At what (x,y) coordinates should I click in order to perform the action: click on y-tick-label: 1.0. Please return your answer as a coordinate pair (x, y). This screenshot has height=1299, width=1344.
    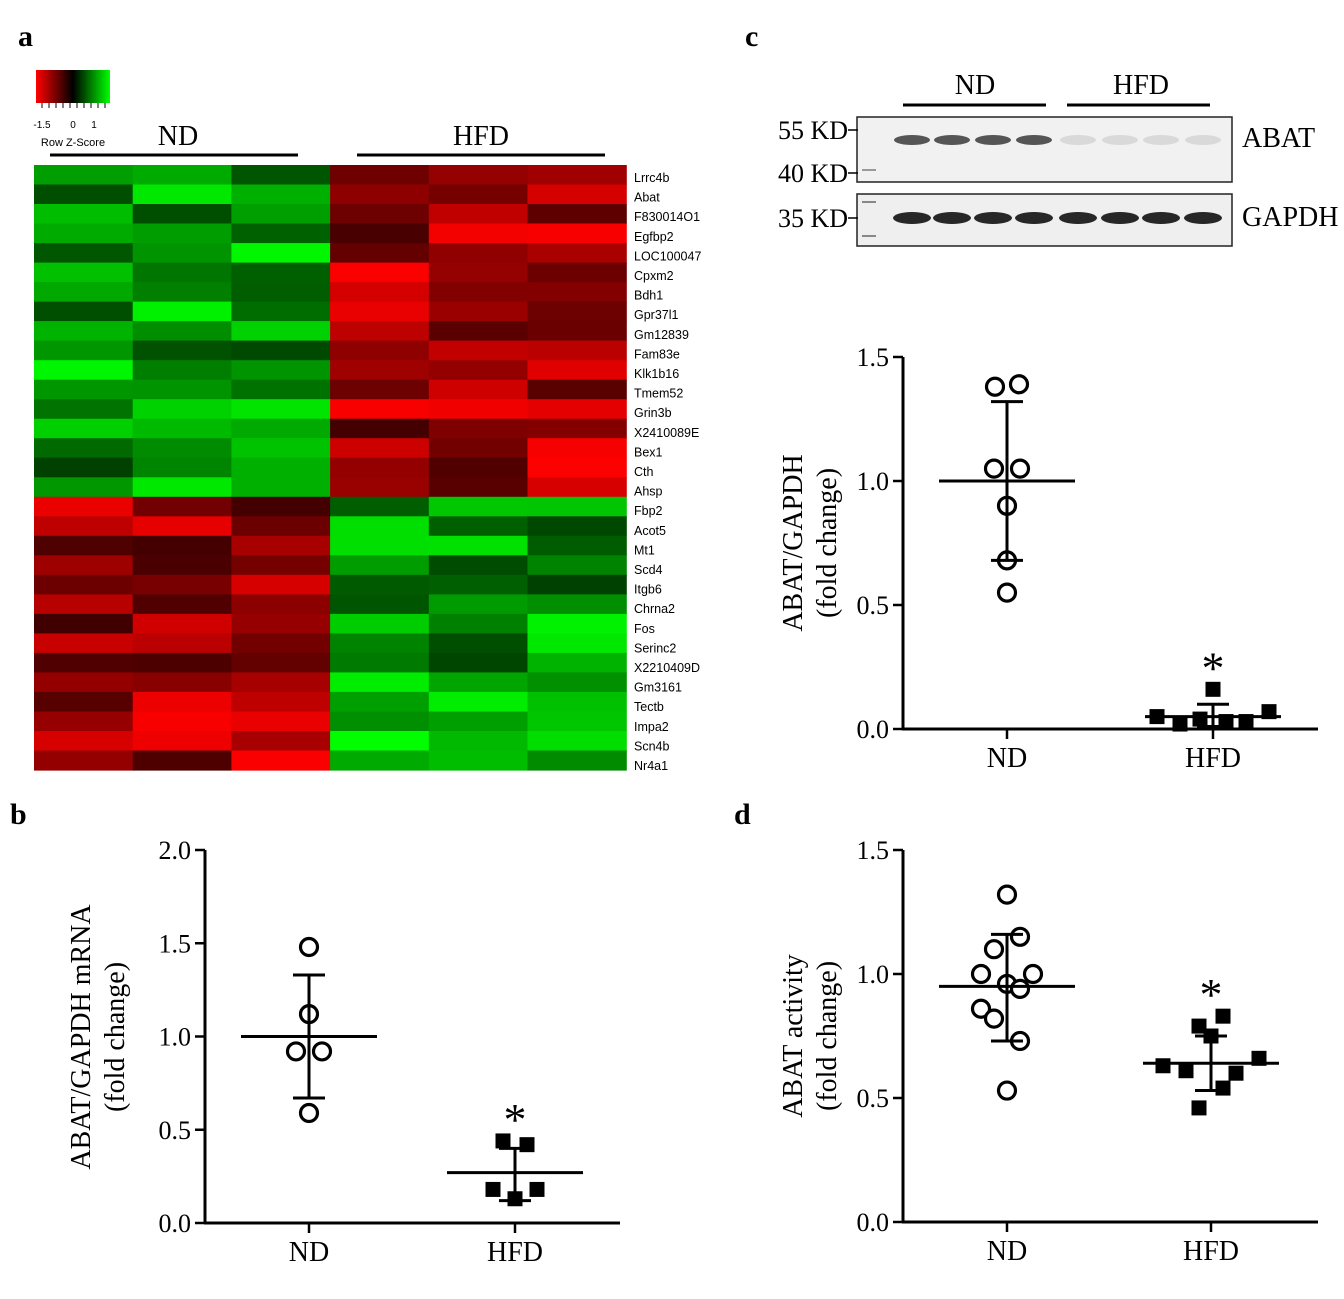
    Looking at the image, I should click on (873, 974).